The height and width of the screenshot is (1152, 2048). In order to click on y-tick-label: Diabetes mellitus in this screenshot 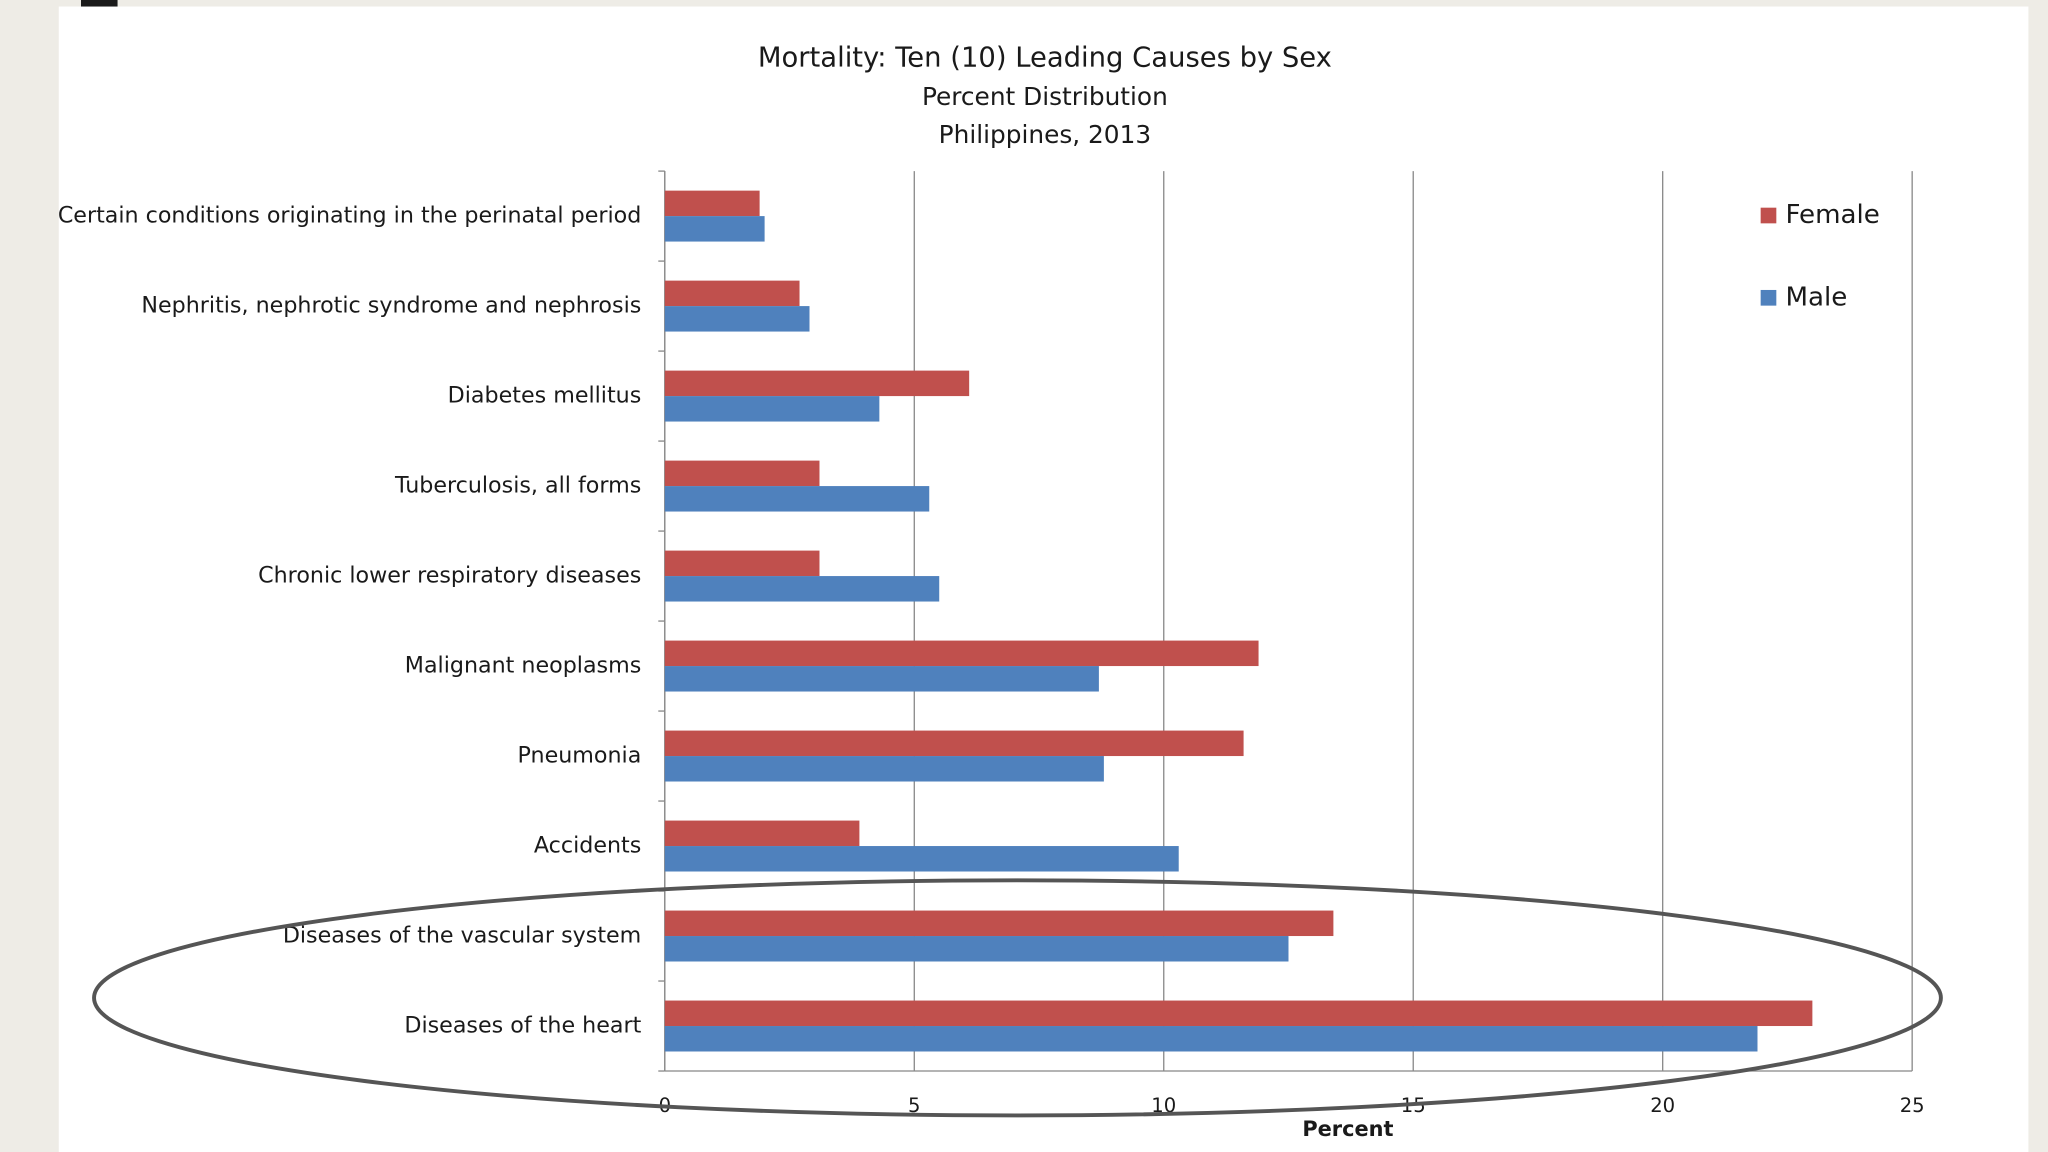, I will do `click(545, 396)`.